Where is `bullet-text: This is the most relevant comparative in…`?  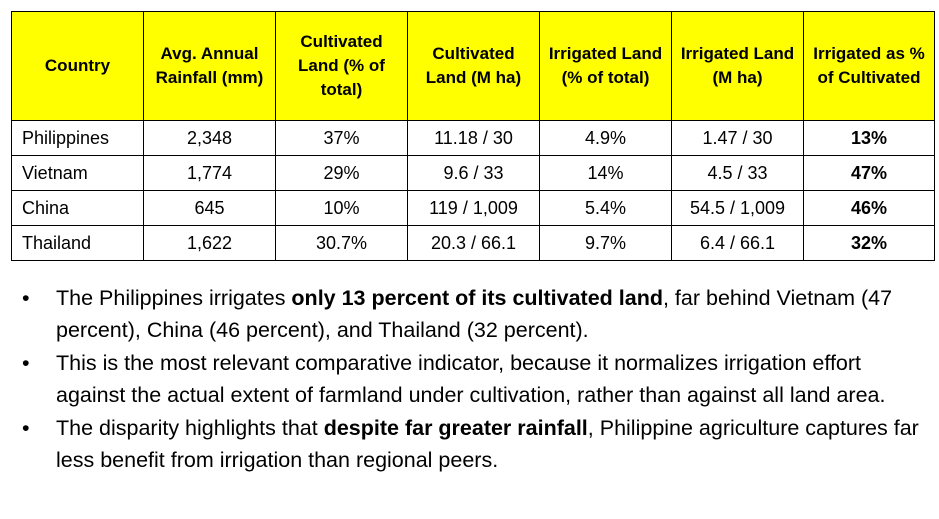 bullet-text: This is the most relevant comparative in… is located at coordinates (471, 379).